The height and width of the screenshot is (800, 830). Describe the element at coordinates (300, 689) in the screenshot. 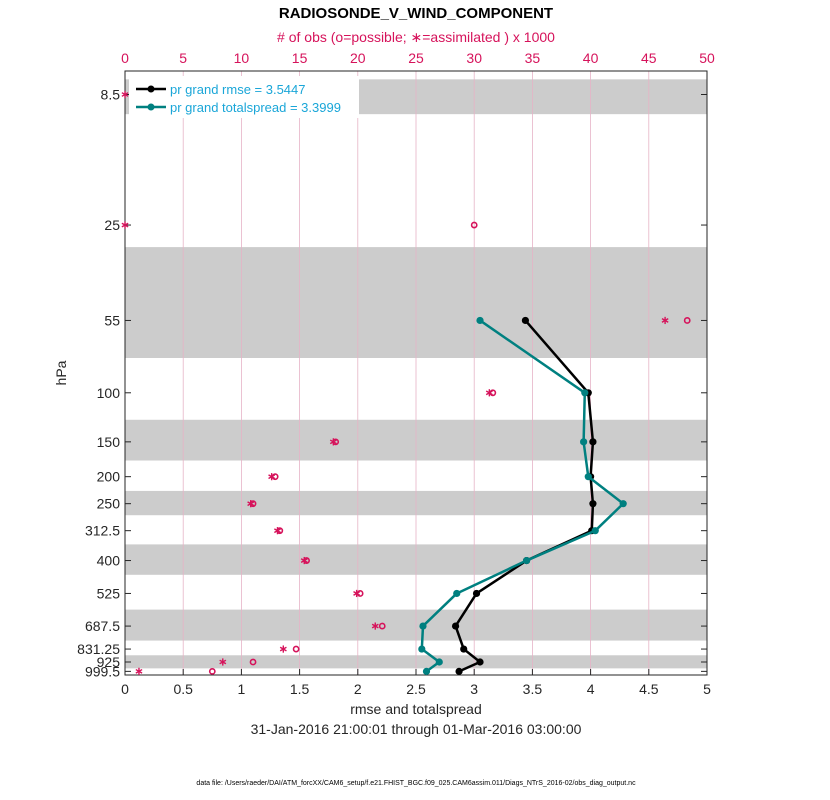

I see `x-tick-label-3: 1.5` at that location.